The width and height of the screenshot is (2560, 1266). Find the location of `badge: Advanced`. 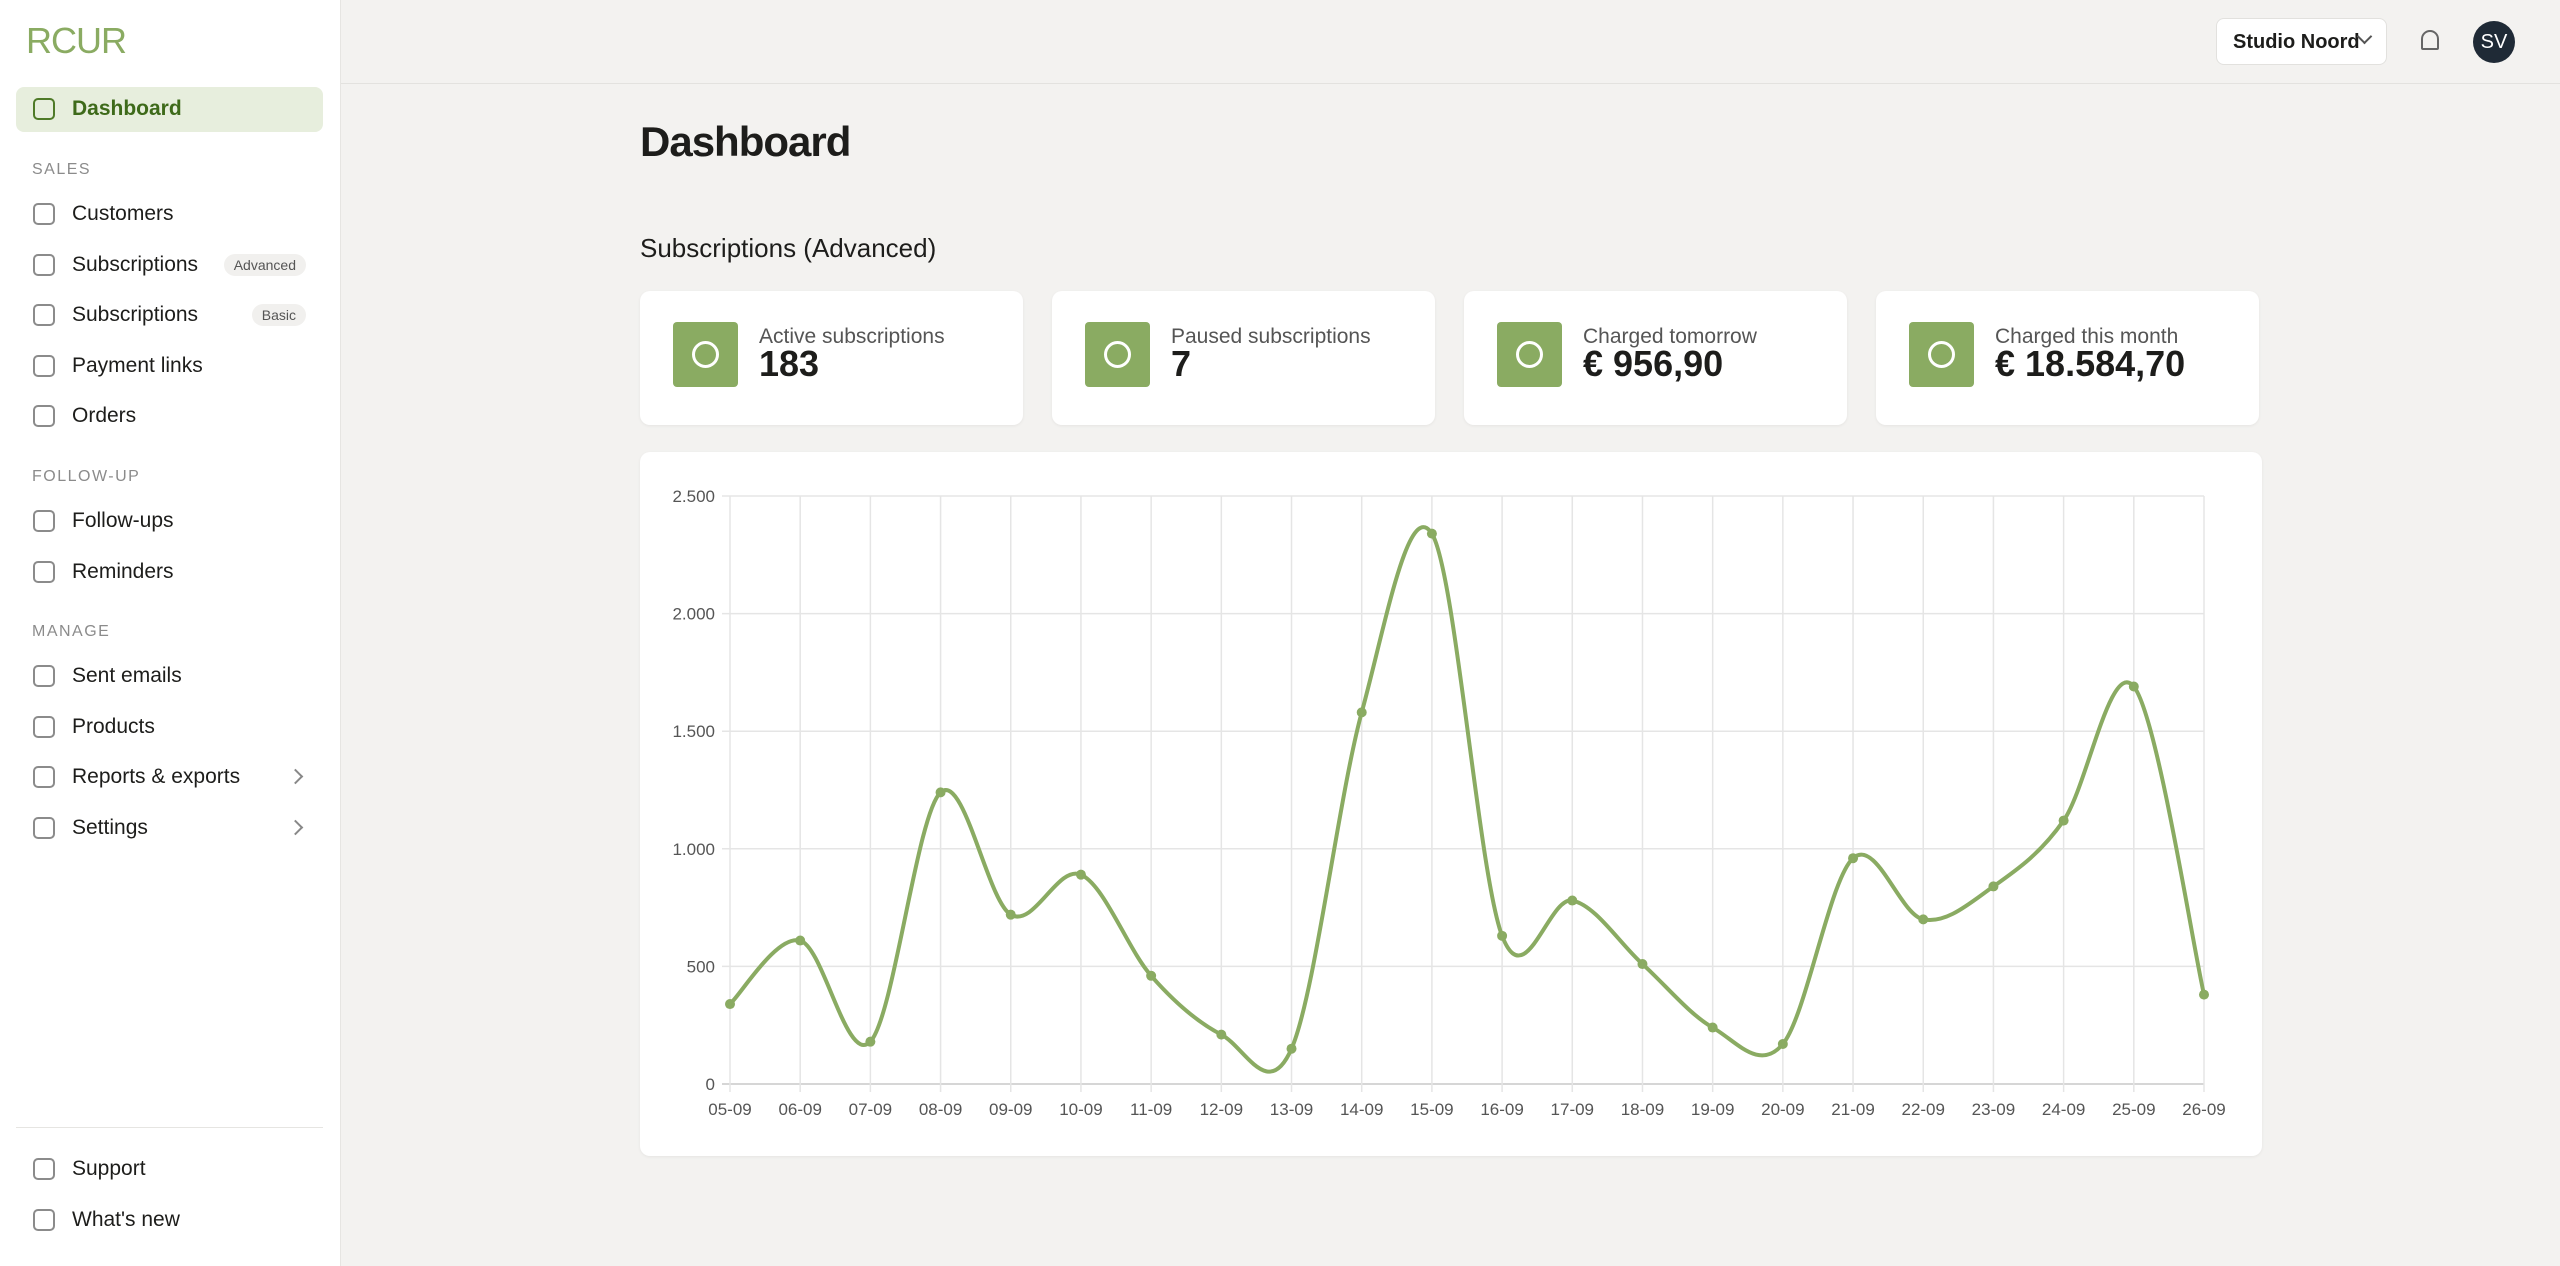

badge: Advanced is located at coordinates (264, 265).